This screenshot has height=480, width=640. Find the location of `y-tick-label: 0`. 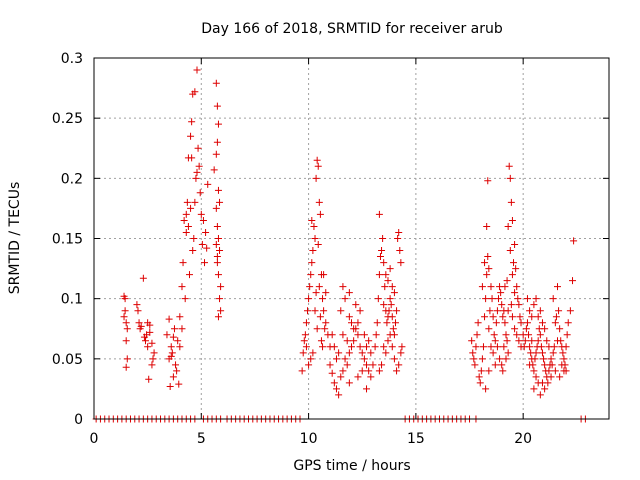

y-tick-label: 0 is located at coordinates (78, 420).